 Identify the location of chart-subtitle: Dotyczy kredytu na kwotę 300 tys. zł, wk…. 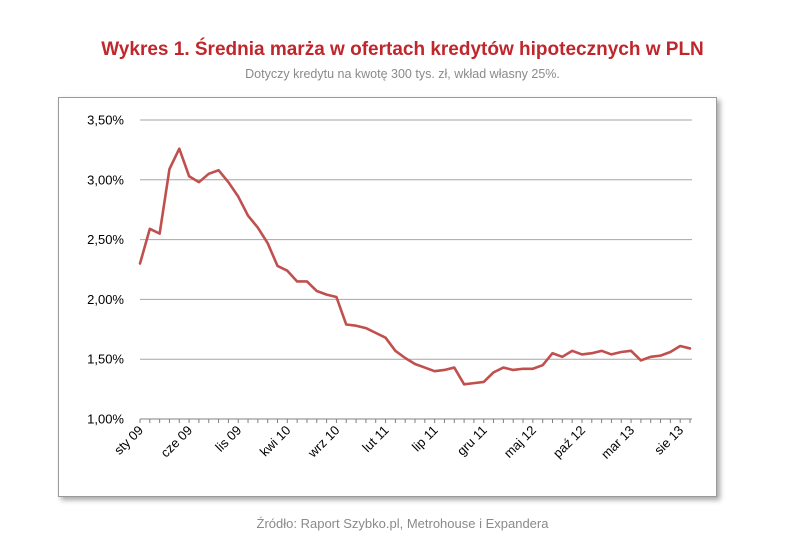
(402, 74).